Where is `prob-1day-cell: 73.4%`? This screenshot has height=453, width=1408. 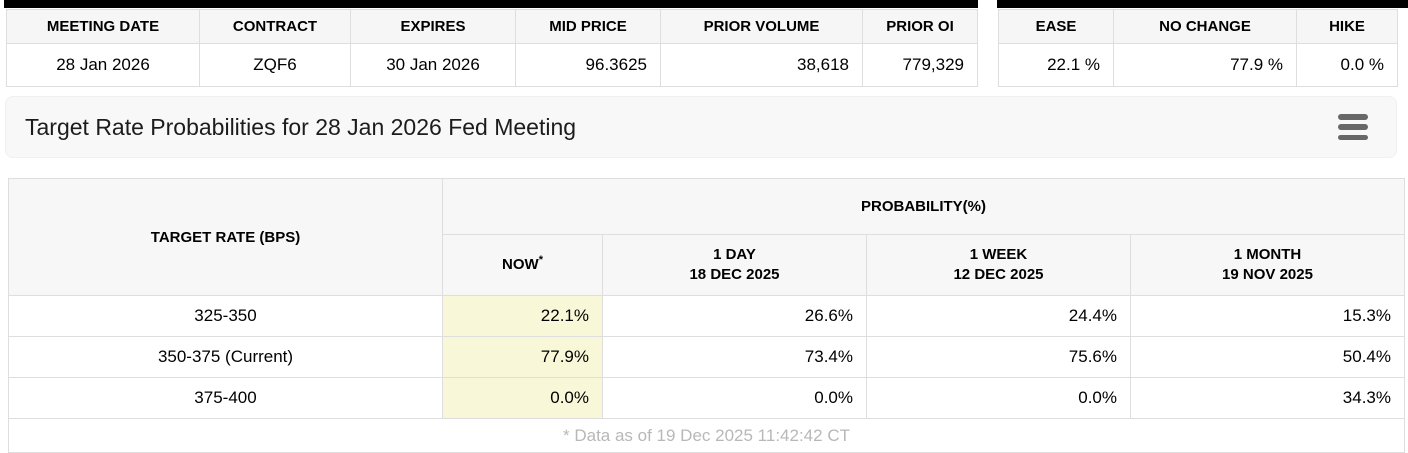
prob-1day-cell: 73.4% is located at coordinates (734, 357).